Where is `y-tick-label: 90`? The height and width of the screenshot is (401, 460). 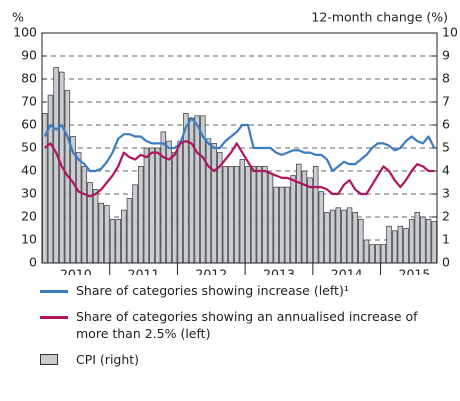 y-tick-label: 90 is located at coordinates (29, 55).